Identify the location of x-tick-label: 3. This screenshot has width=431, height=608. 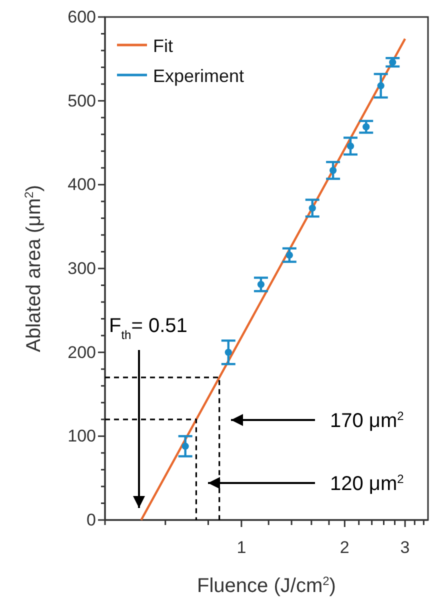
(405, 547).